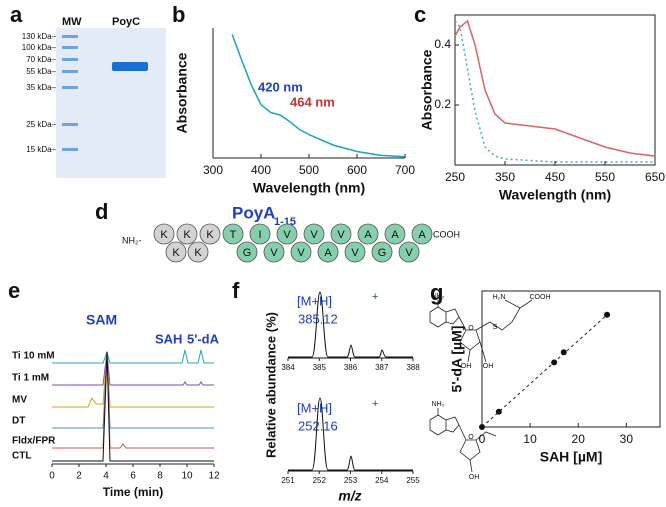 Image resolution: width=666 pixels, height=507 pixels. I want to click on trace-label: CTL, so click(21, 456).